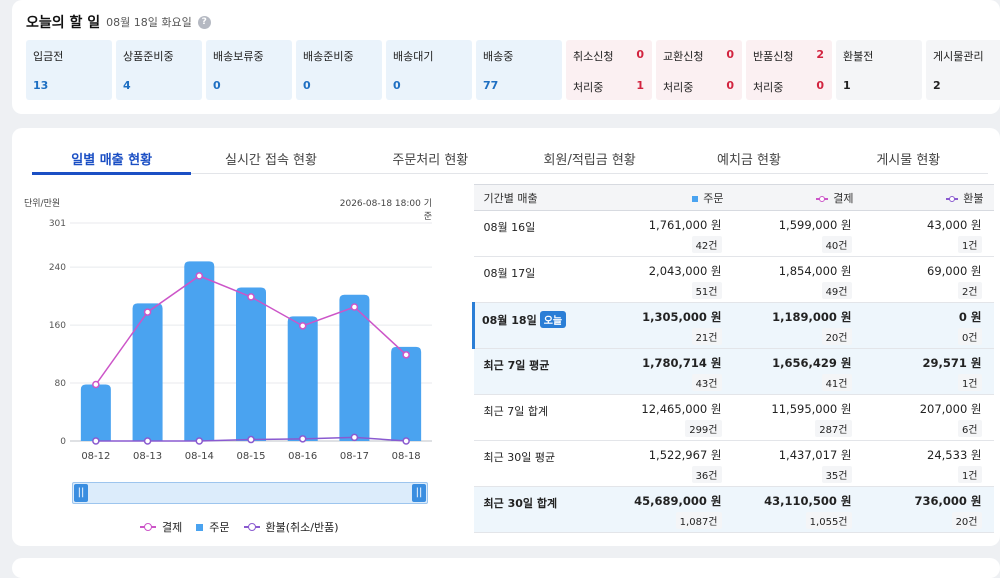 The width and height of the screenshot is (1000, 578). Describe the element at coordinates (354, 456) in the screenshot. I see `x-tick-label: 08-17` at that location.